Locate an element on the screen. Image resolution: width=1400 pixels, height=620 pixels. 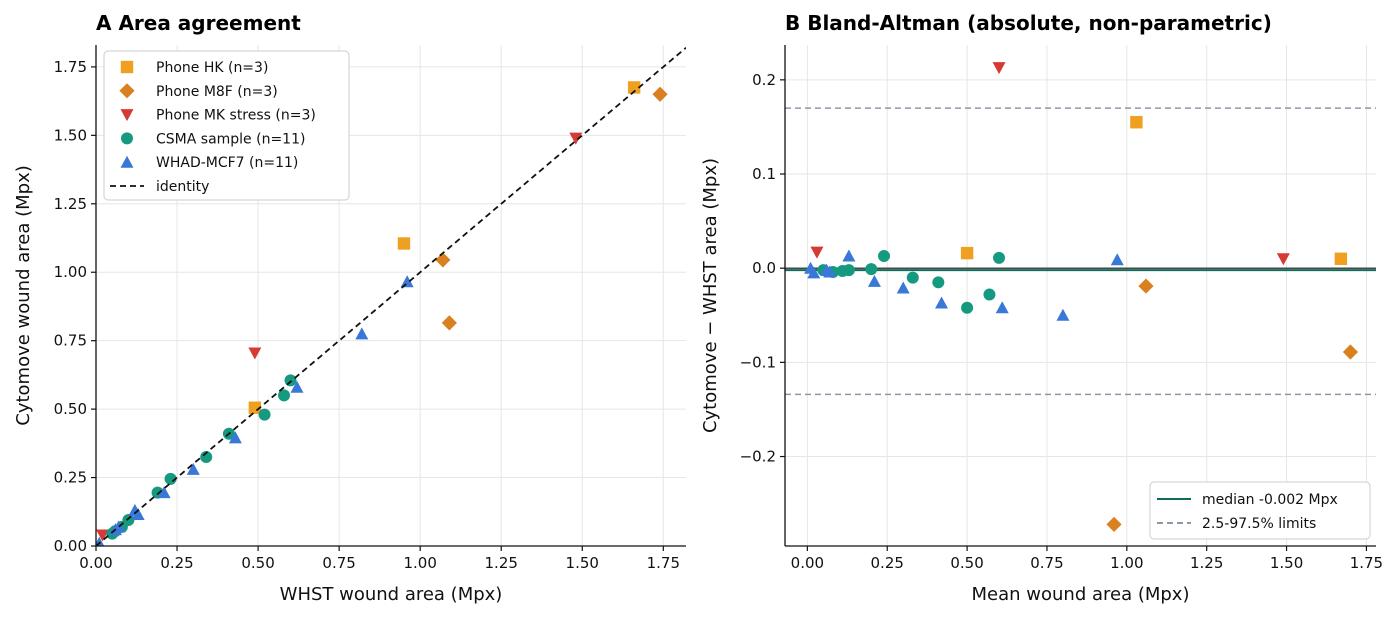
legend-label: Phone M8F (n=3) is located at coordinates (217, 92).